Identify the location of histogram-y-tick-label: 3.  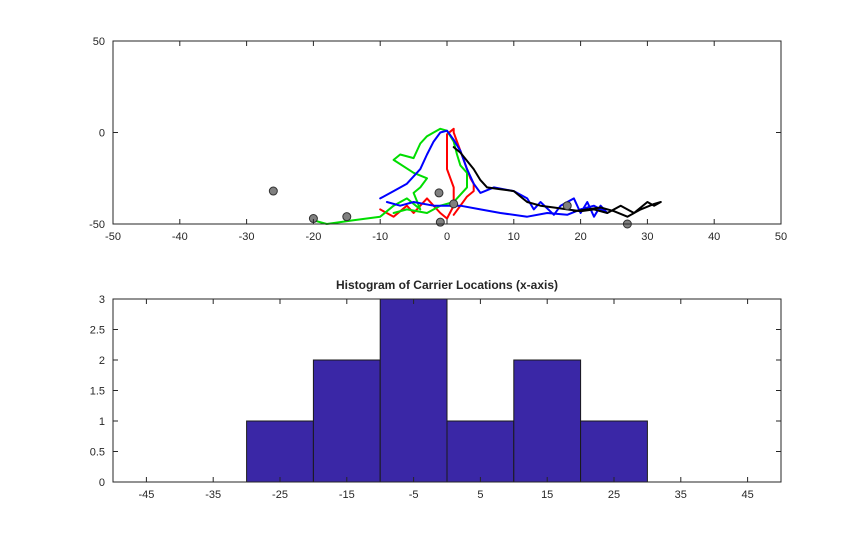
(102, 300).